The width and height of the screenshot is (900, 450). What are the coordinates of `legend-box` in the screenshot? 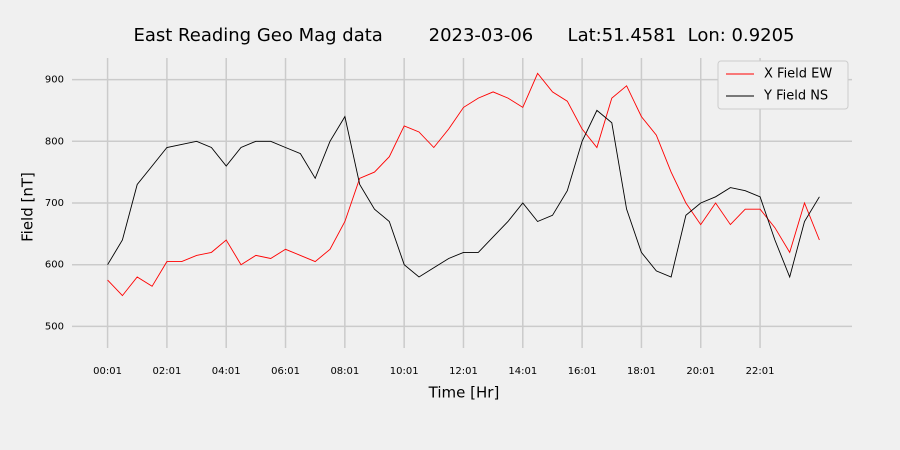 It's located at (783, 85).